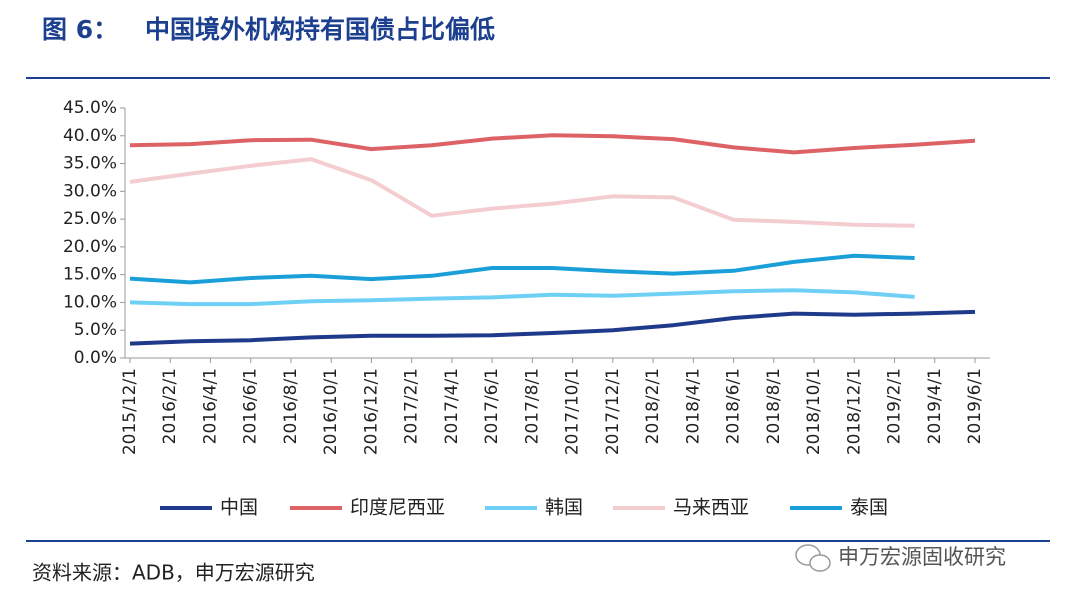 The height and width of the screenshot is (607, 1080). I want to click on x-tick-label: 2019/2/1, so click(895, 406).